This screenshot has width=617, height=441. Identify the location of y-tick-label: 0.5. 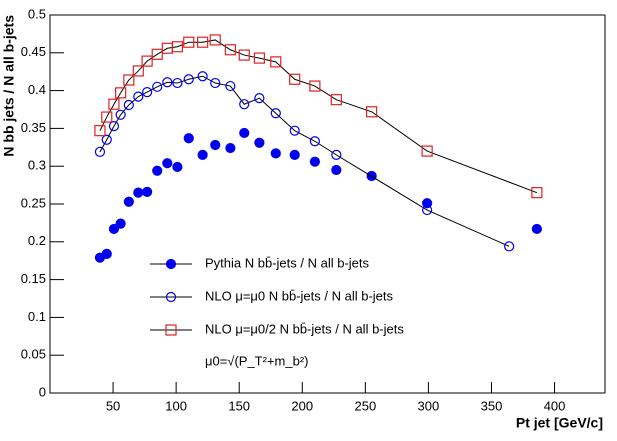
(37, 13).